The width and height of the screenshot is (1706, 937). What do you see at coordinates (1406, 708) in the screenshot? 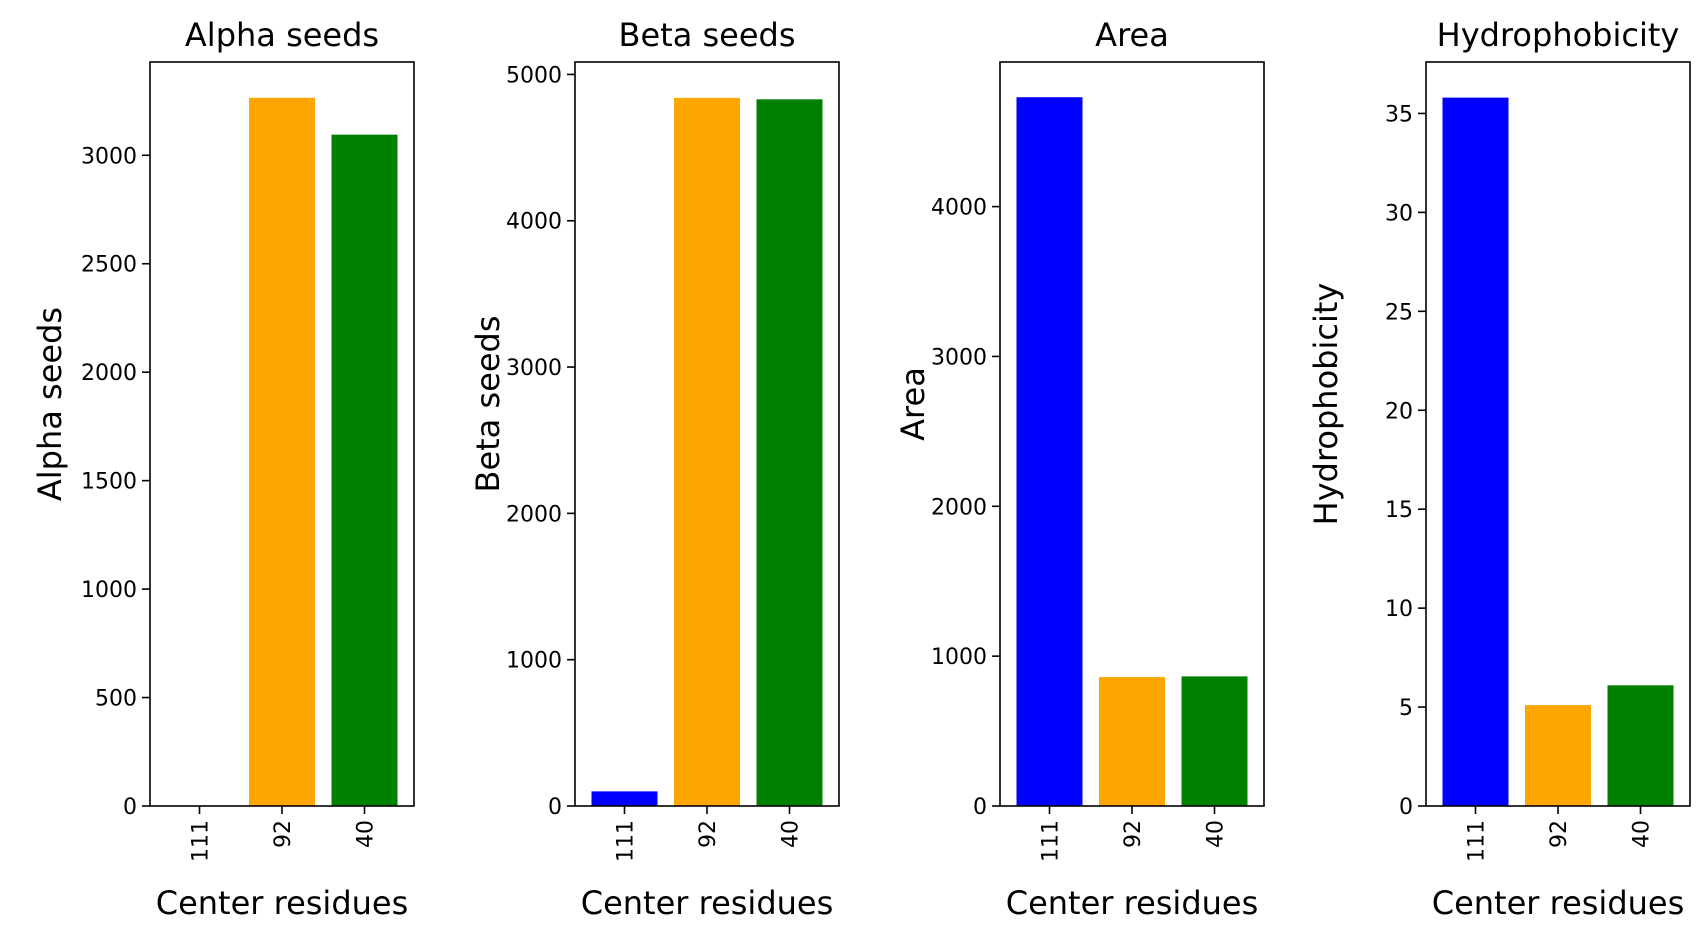
I see `y-tick-label: 5` at bounding box center [1406, 708].